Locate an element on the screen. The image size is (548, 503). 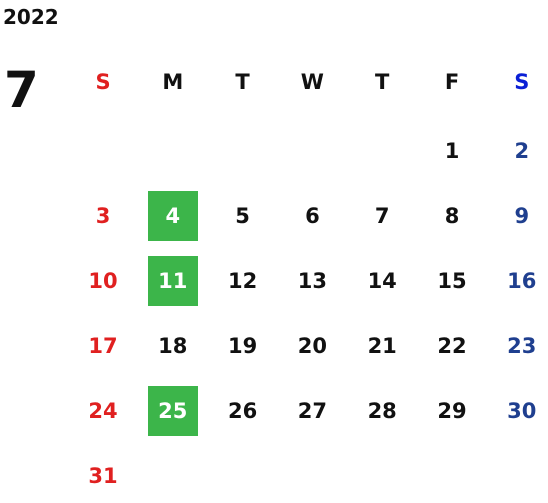
weekday-header: W is located at coordinates (312, 82).